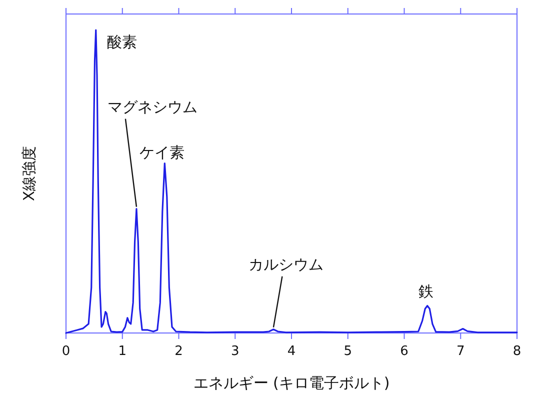  Describe the element at coordinates (122, 351) in the screenshot. I see `x-tick-label: 1` at that location.